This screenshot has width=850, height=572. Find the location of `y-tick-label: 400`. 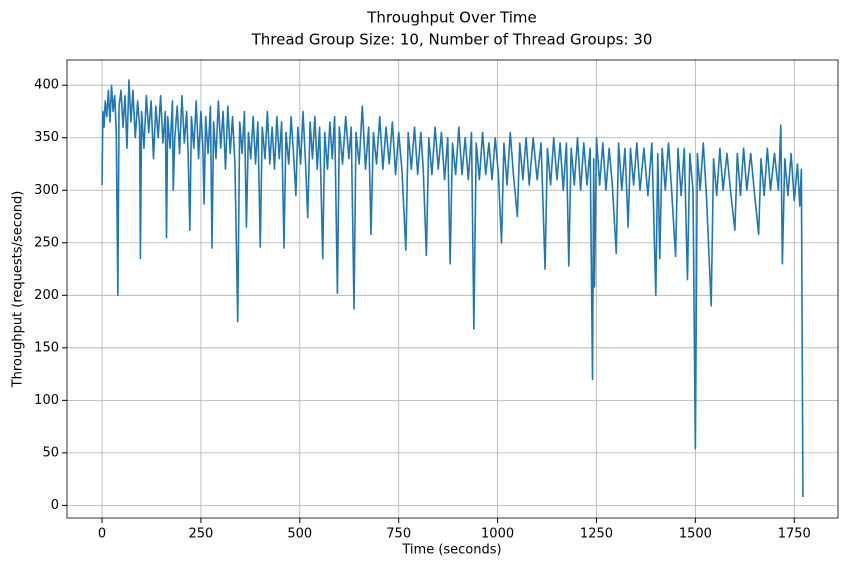

y-tick-label: 400 is located at coordinates (46, 85).